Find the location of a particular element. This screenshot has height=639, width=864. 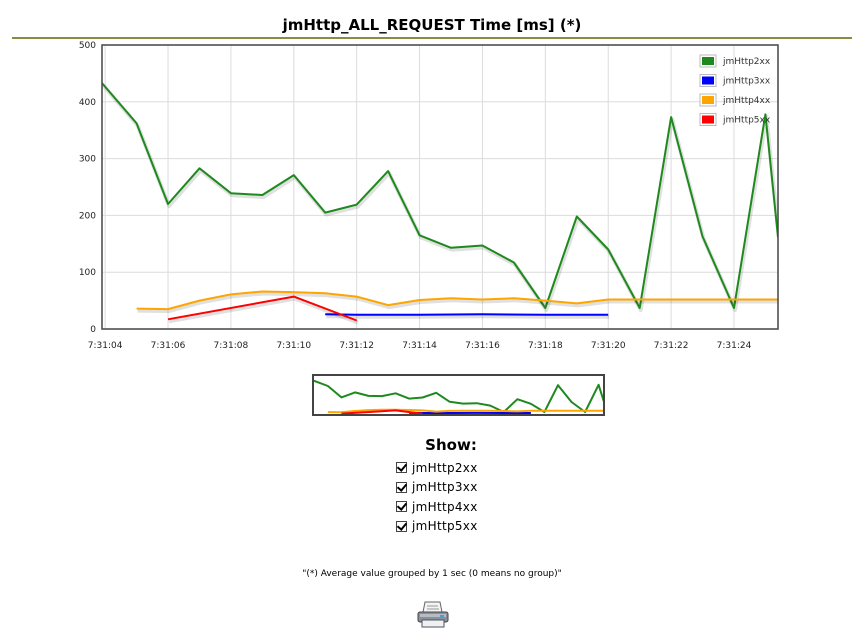

jmhttp5xx-checkbox is located at coordinates (401, 526).